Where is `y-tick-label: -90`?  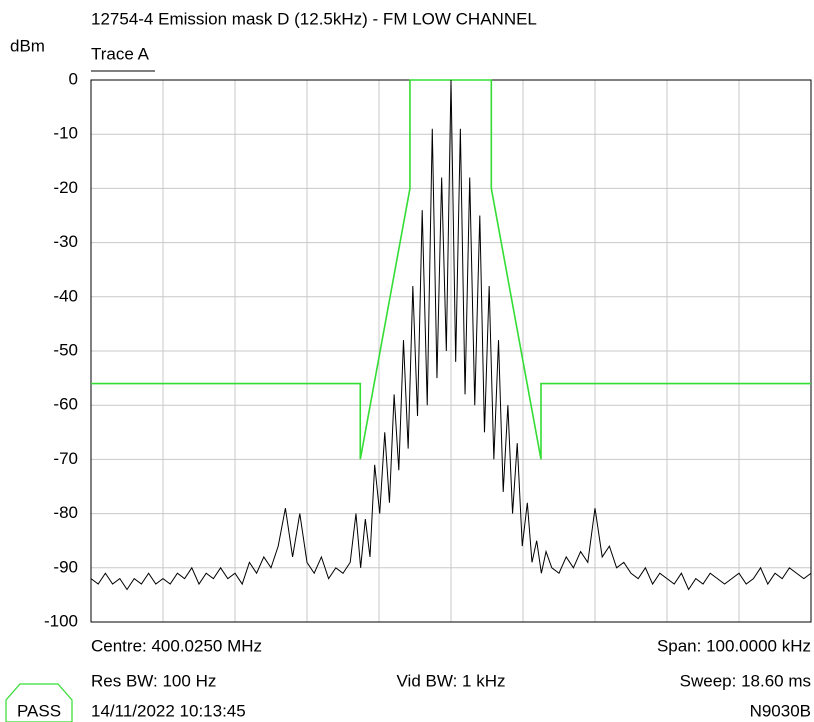
y-tick-label: -90 is located at coordinates (65, 566).